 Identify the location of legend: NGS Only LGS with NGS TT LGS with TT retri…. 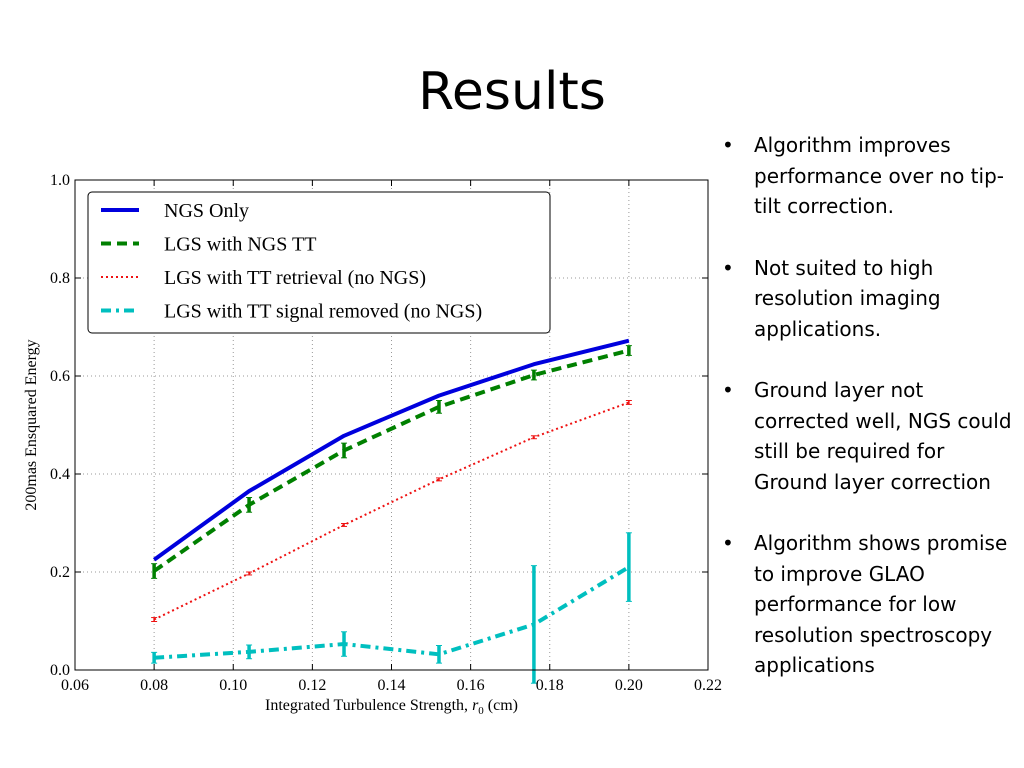
(319, 262).